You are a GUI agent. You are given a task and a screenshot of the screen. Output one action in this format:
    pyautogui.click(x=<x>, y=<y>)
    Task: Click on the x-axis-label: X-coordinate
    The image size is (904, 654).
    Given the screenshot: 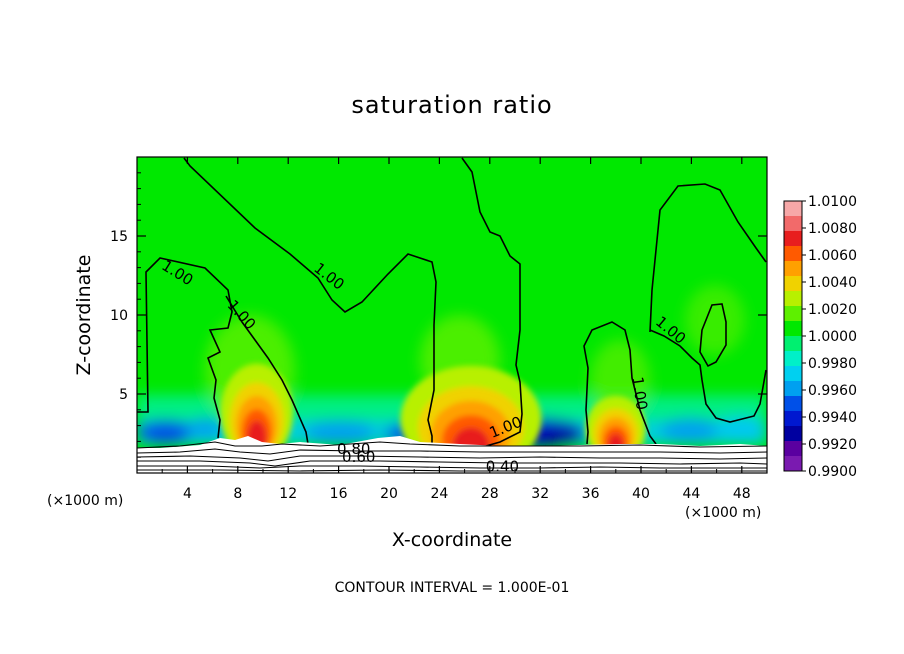 What is the action you would take?
    pyautogui.click(x=452, y=540)
    